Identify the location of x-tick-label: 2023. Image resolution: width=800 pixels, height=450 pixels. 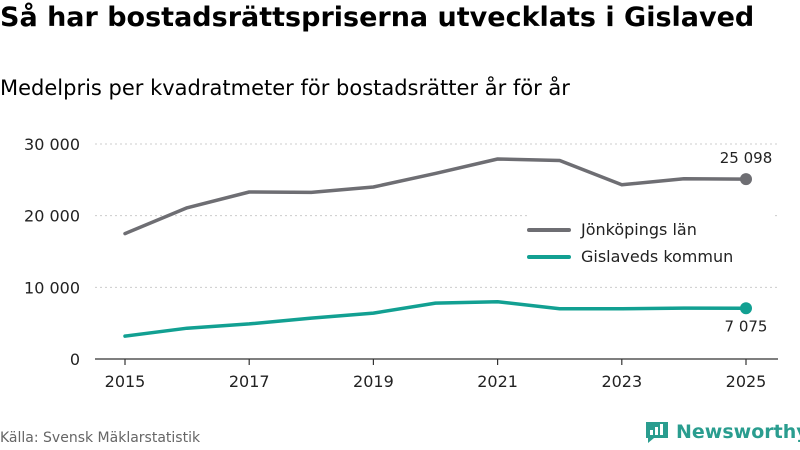
(621, 381).